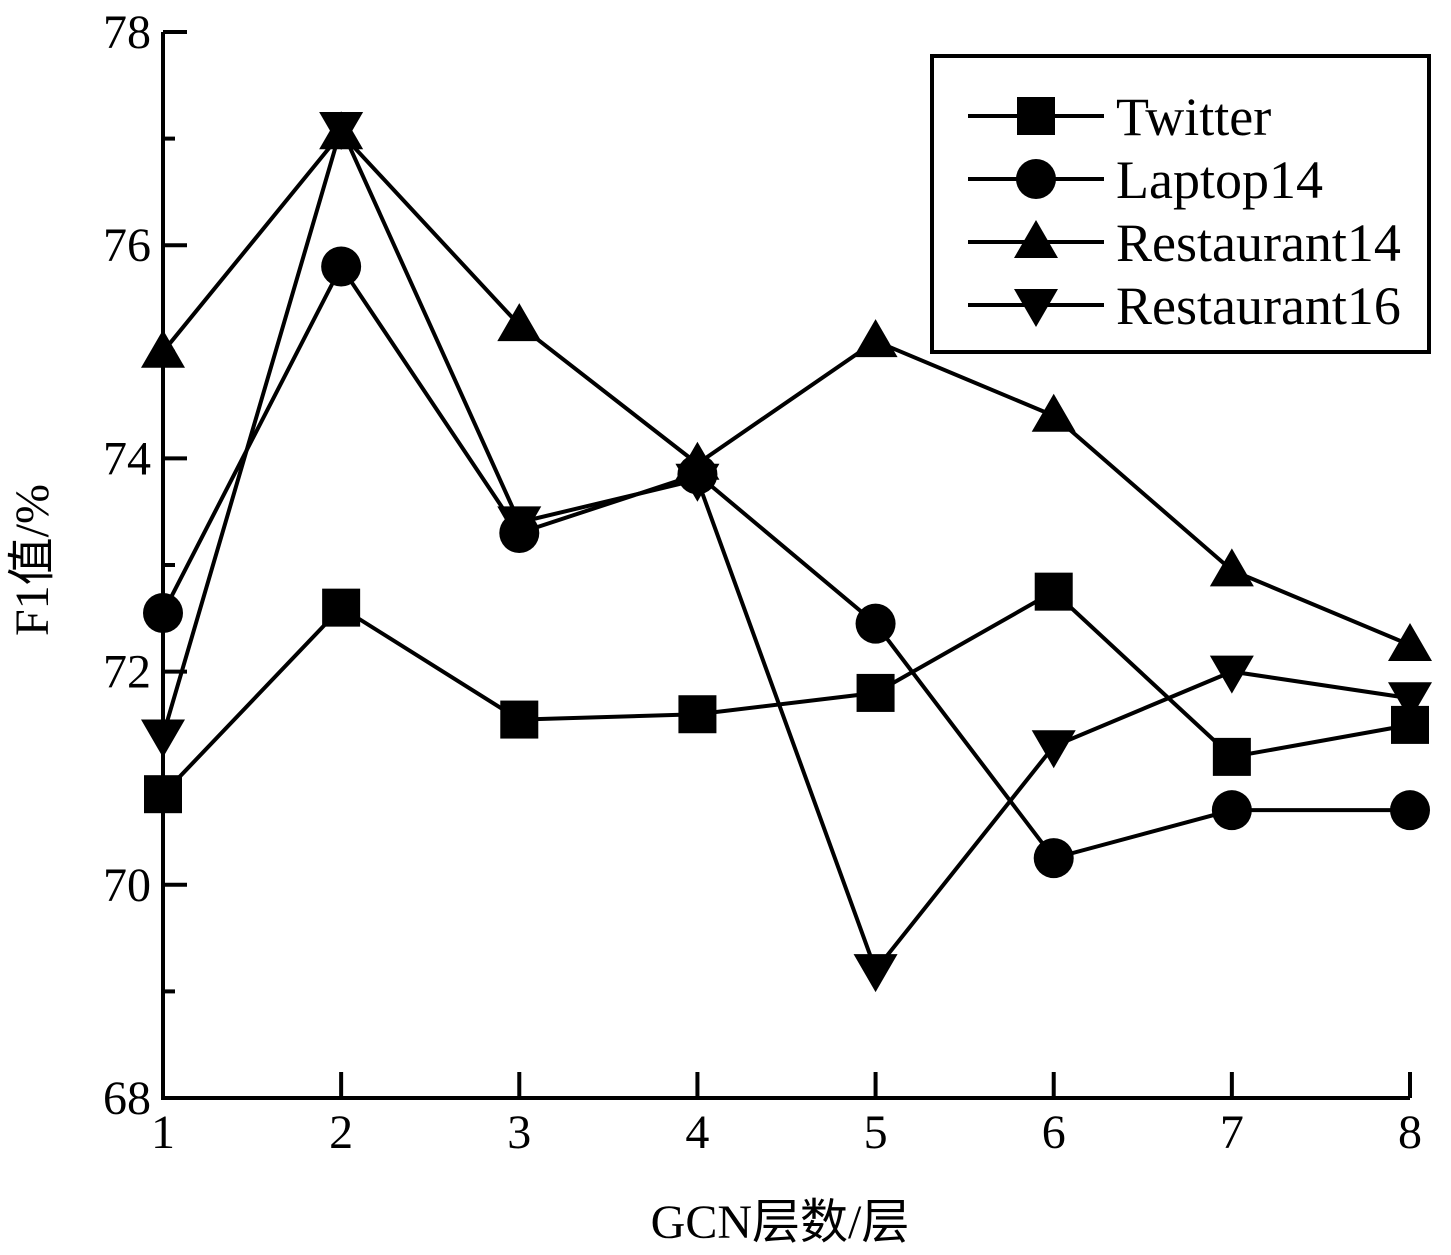  Describe the element at coordinates (341, 1132) in the screenshot. I see `x-tick-label: 2` at that location.